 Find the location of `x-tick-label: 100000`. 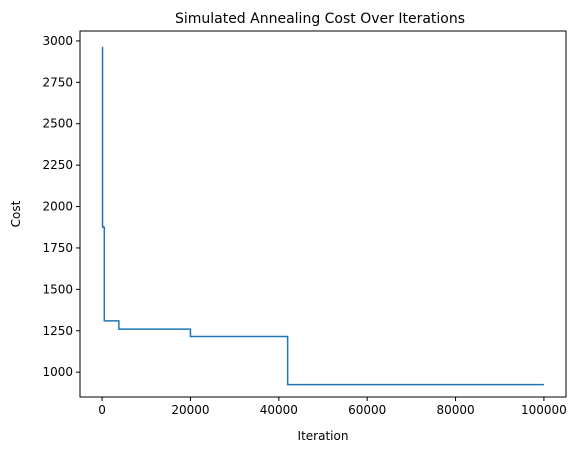

x-tick-label: 100000 is located at coordinates (544, 410).